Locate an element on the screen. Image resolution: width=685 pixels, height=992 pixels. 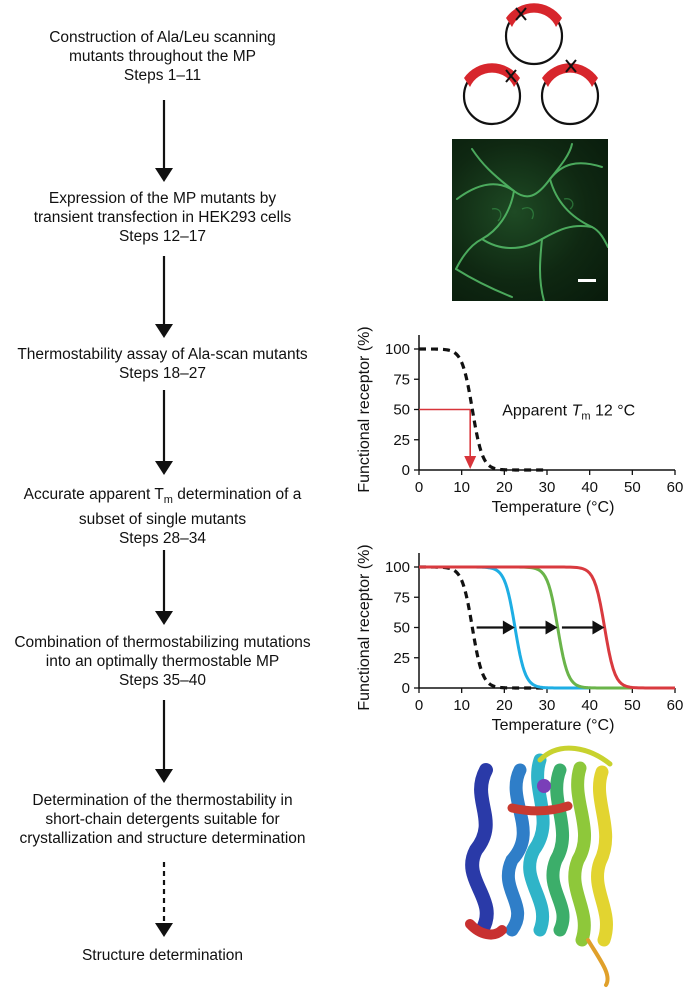
step-expression-line2: transient transfection in HEK293 cells is located at coordinates (162, 217).